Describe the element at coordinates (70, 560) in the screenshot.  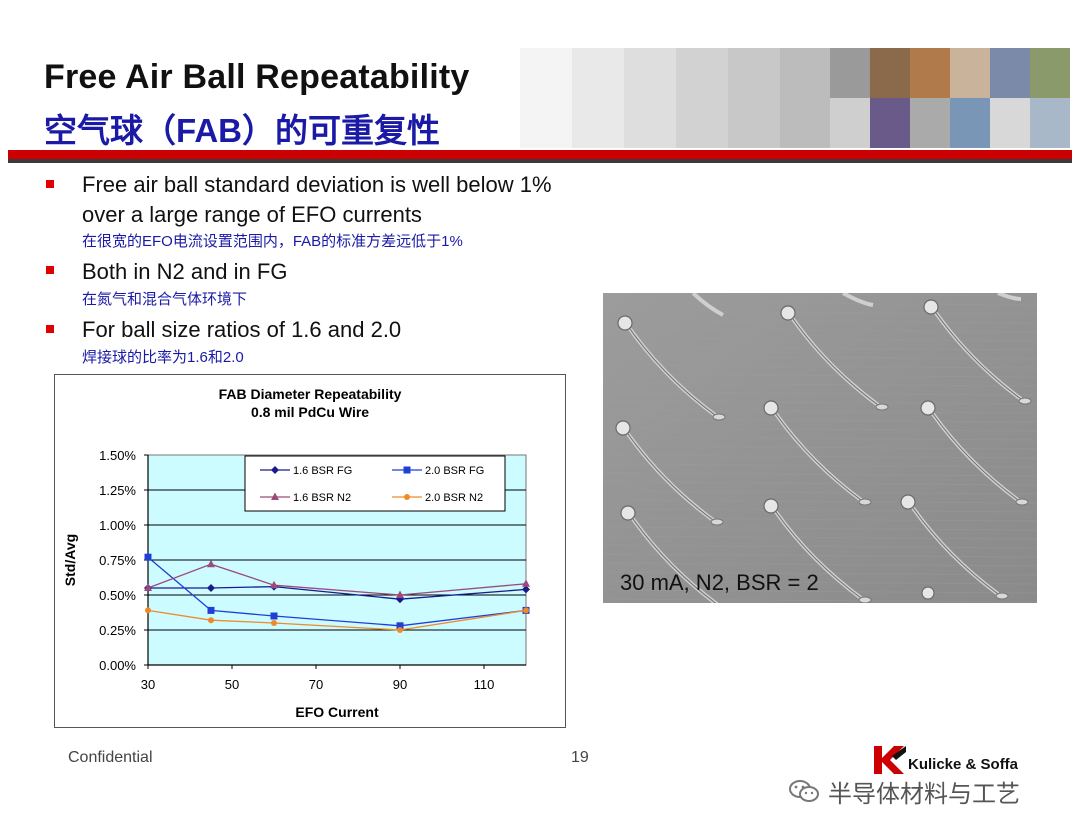
I see `y-axis-label: Std/Avg` at that location.